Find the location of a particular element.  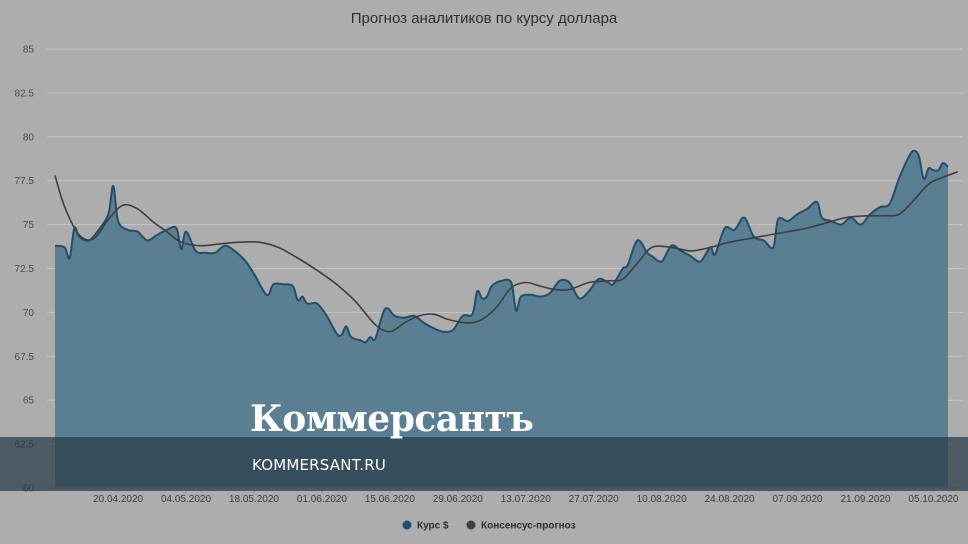

y-tick-label: 72.5 is located at coordinates (25, 269).